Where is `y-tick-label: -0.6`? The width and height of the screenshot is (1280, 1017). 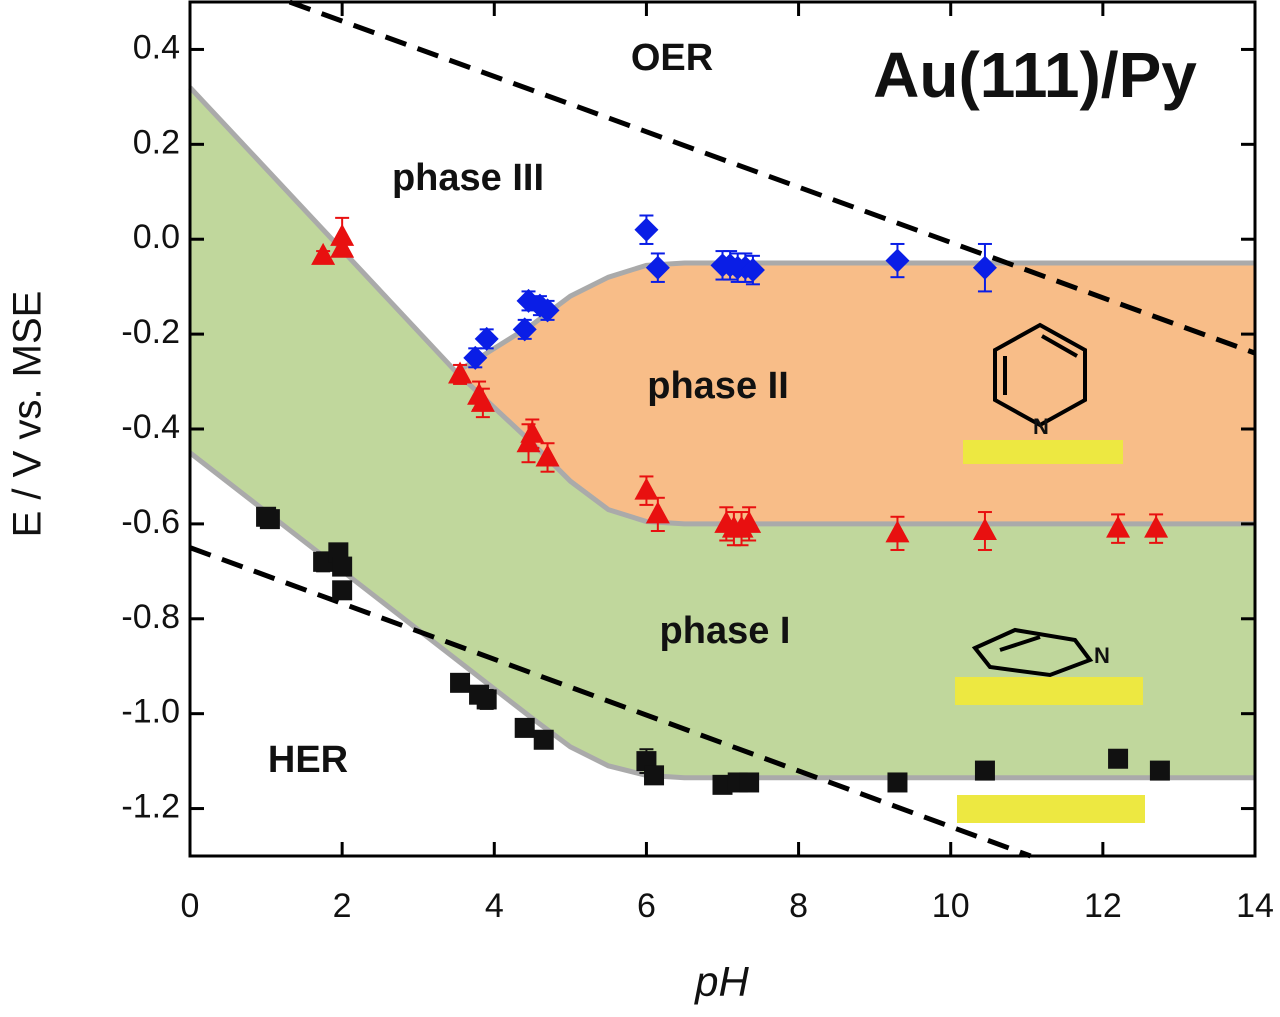
y-tick-label: -0.6 is located at coordinates (150, 522).